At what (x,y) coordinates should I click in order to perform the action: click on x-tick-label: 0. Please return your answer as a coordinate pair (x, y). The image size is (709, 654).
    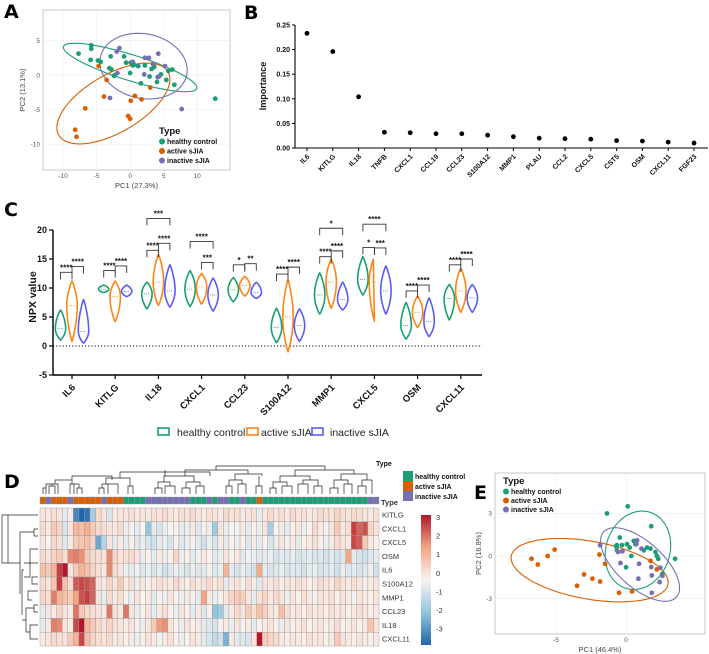
    Looking at the image, I should click on (626, 640).